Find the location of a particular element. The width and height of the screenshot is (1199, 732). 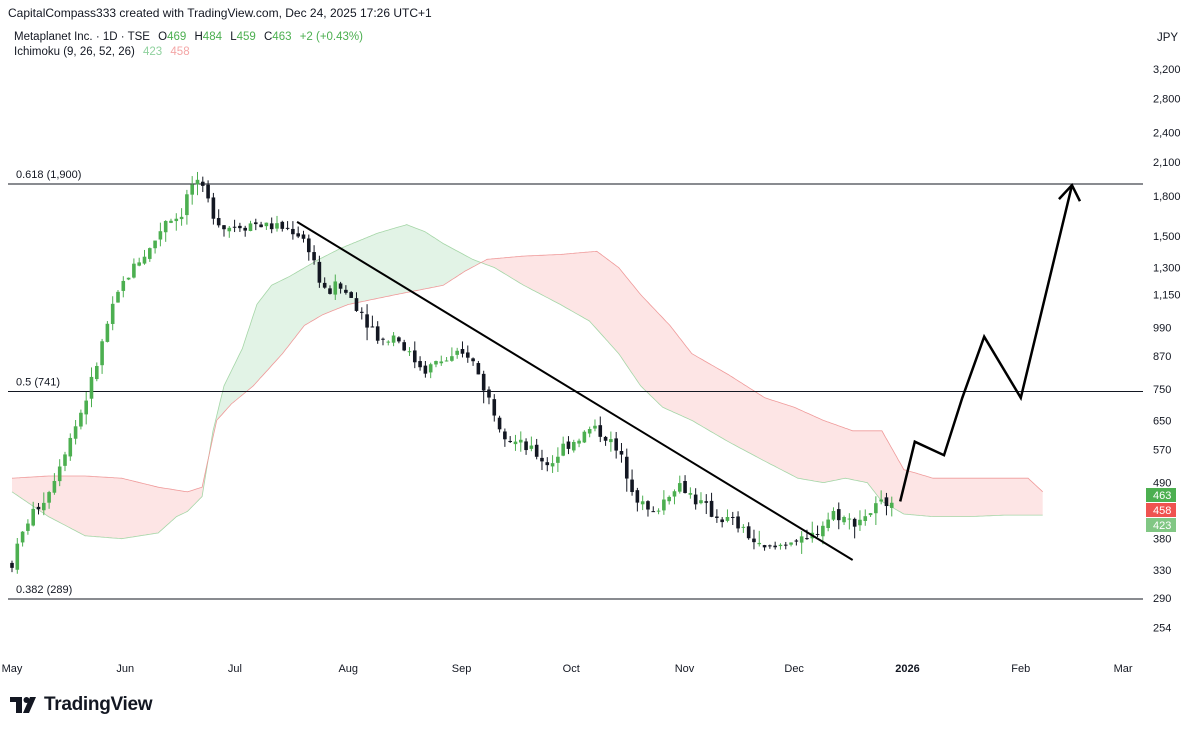

fib-level-label: 0.618 (1,900) is located at coordinates (48, 175).